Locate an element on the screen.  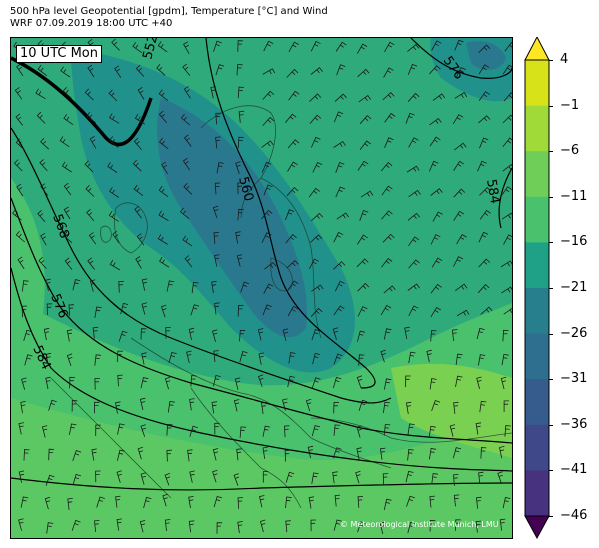
colorbar-tick-label: −31 is located at coordinates (574, 379).